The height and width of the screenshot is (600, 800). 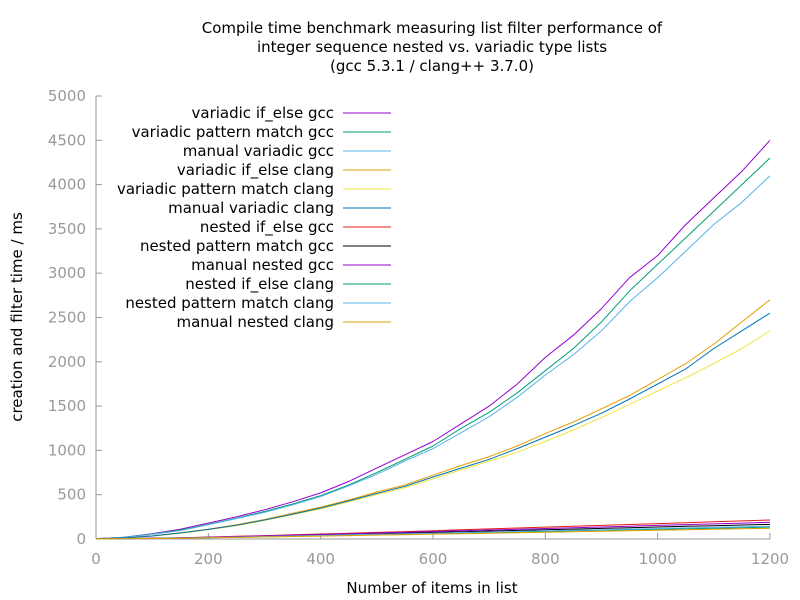 What do you see at coordinates (433, 559) in the screenshot?
I see `x-tick-label: 600` at bounding box center [433, 559].